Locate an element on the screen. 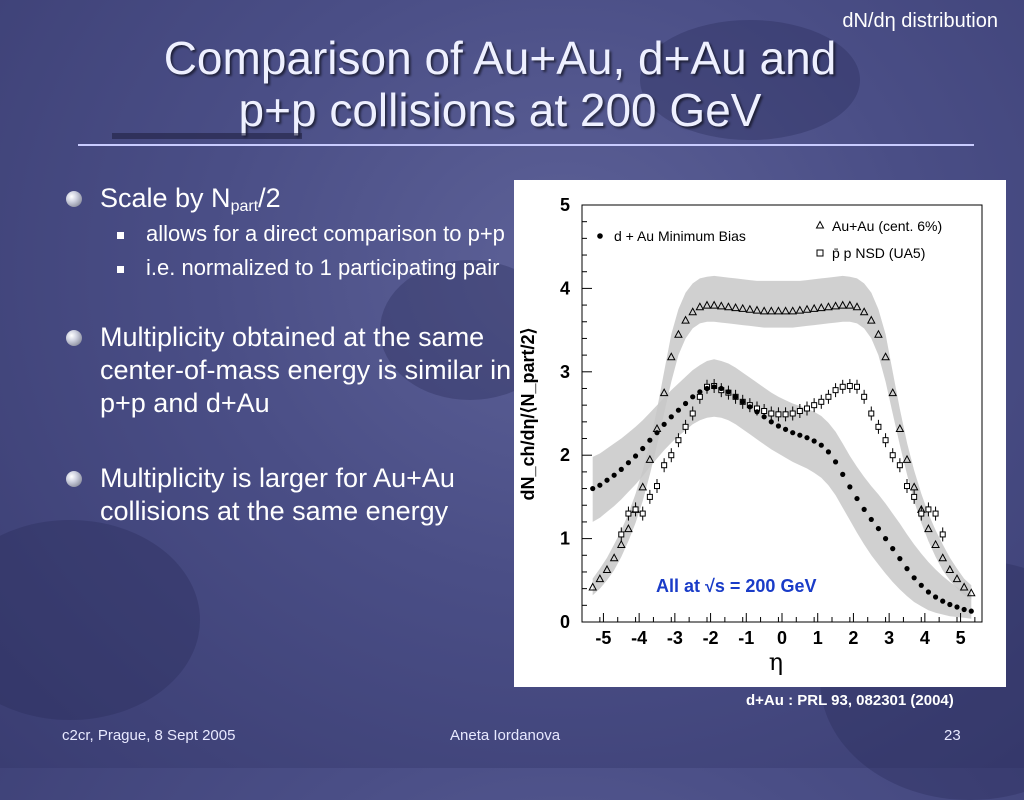 This screenshot has width=1024, height=800. bullet-scale: Scale by Npart/2 is located at coordinates (287, 198).